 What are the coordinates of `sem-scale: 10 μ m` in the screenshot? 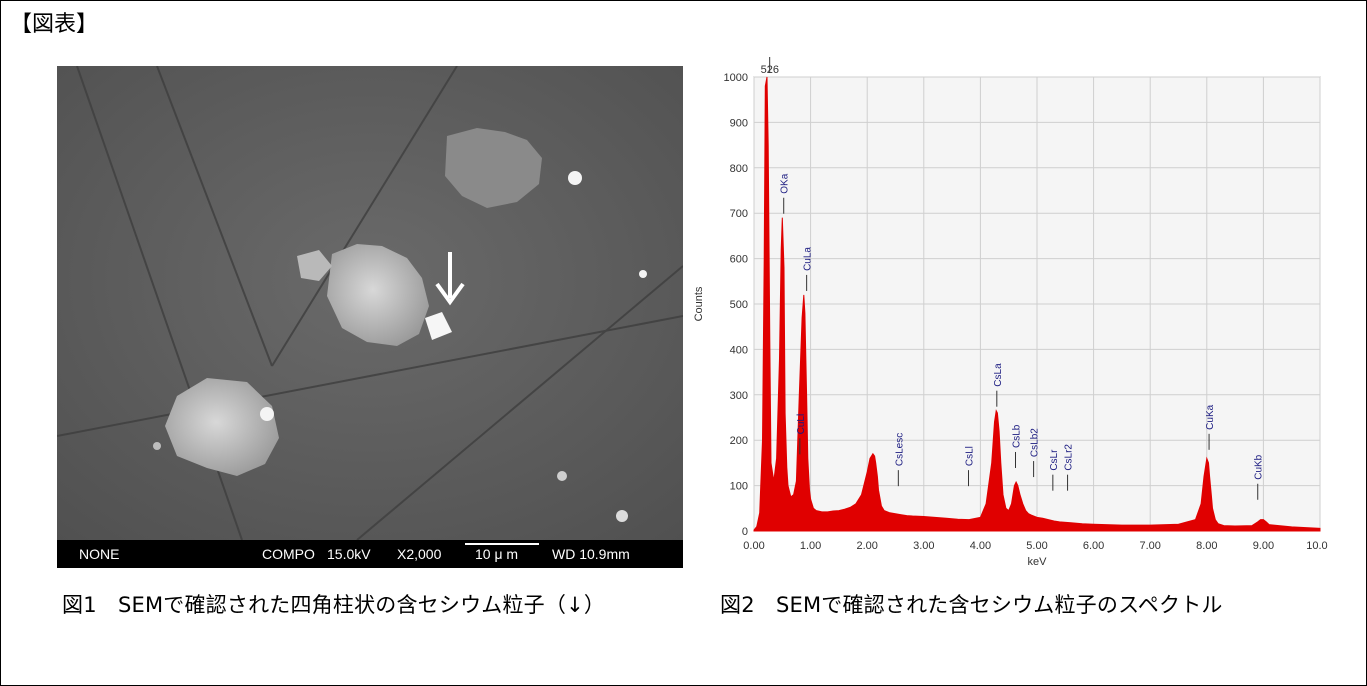 It's located at (497, 554).